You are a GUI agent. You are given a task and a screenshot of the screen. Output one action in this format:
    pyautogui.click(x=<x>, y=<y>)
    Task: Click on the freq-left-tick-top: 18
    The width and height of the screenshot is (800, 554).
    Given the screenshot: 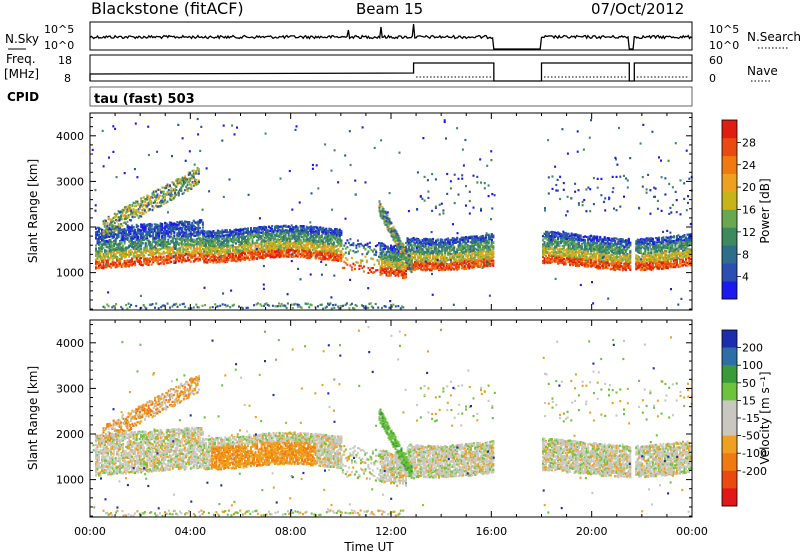 What is the action you would take?
    pyautogui.click(x=65, y=60)
    